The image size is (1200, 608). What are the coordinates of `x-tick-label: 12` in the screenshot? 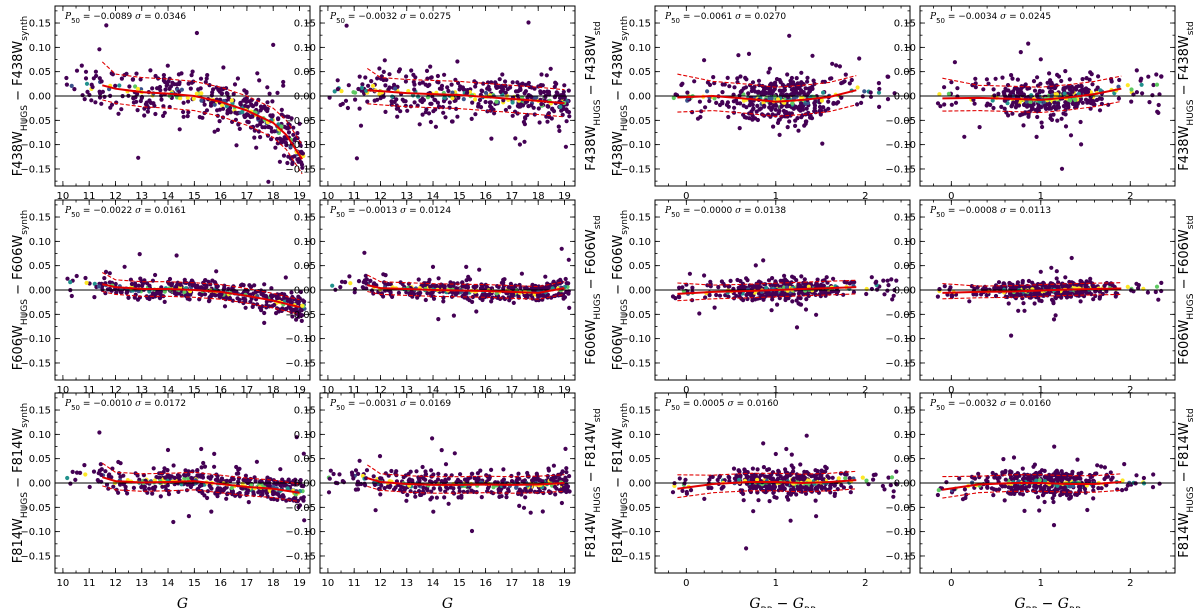 It's located at (115, 390).